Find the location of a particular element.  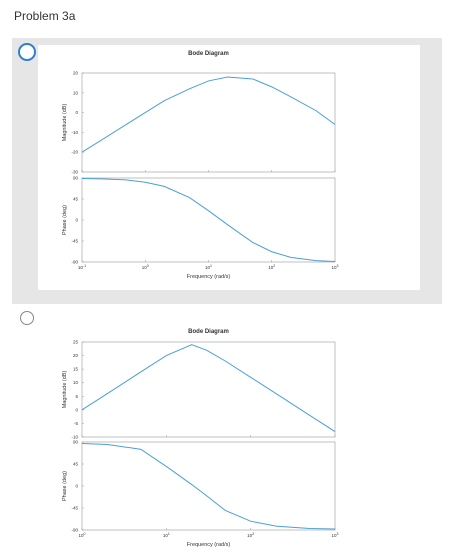

question-title: Problem 3a is located at coordinates (45, 16).